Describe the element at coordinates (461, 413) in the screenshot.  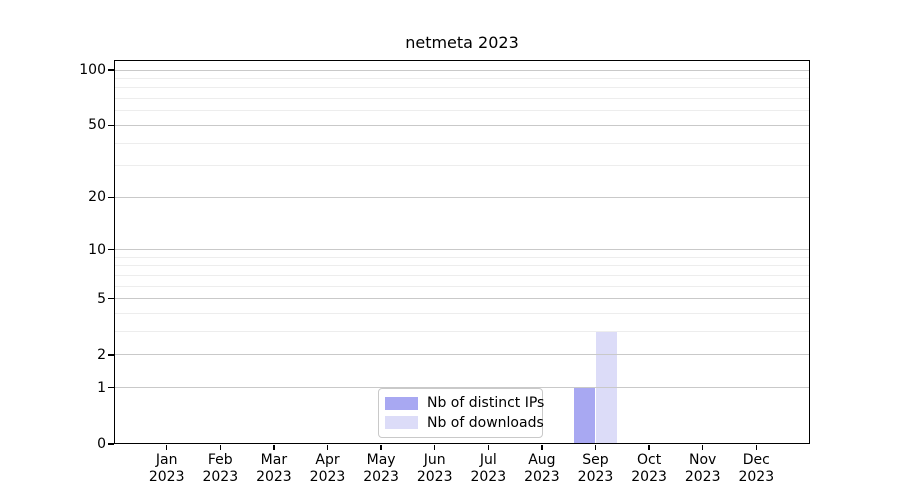
I see `legend: Nb of distinct IPs Nb of downloads` at that location.